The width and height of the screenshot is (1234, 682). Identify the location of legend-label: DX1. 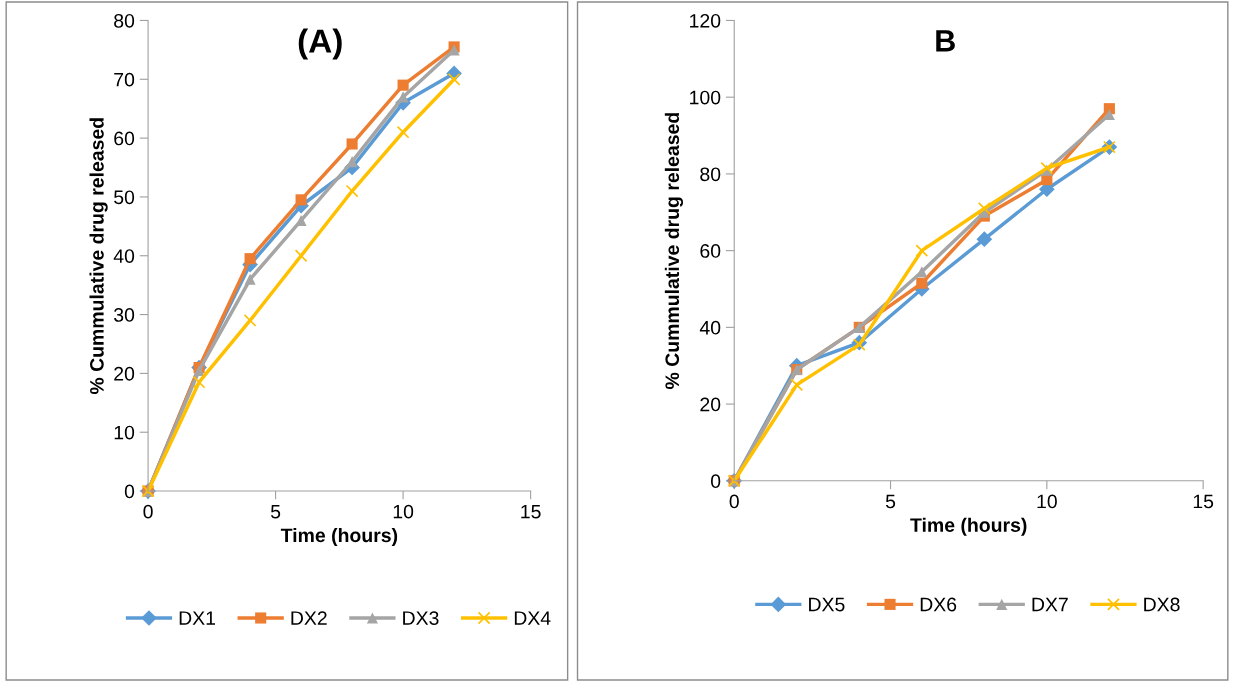
(197, 618).